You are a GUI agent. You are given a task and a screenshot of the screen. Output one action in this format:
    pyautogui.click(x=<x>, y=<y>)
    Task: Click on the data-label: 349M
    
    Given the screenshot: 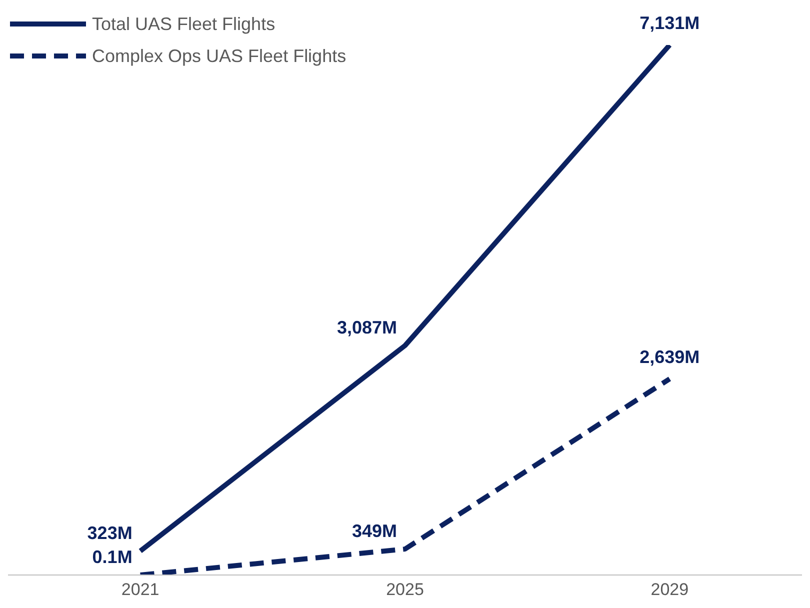 What is the action you would take?
    pyautogui.click(x=374, y=531)
    